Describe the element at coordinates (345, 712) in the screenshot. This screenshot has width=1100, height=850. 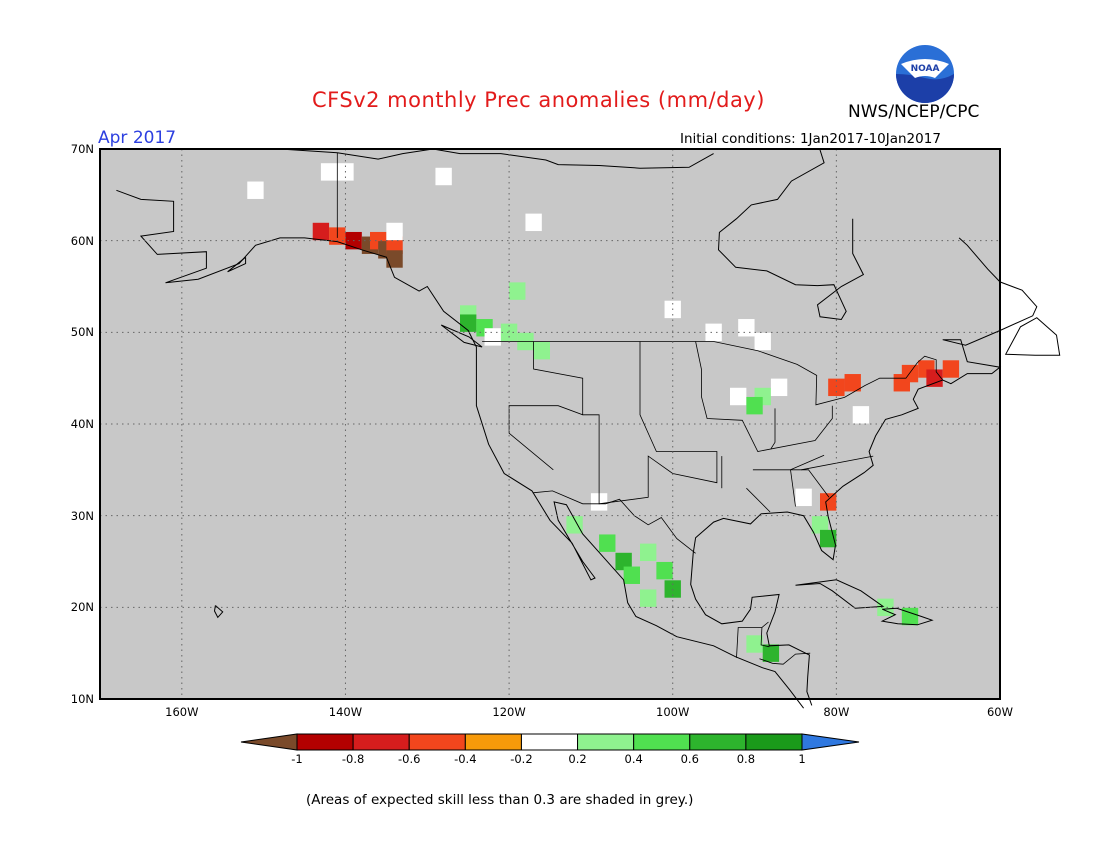
I see `longitude-label: 140W` at that location.